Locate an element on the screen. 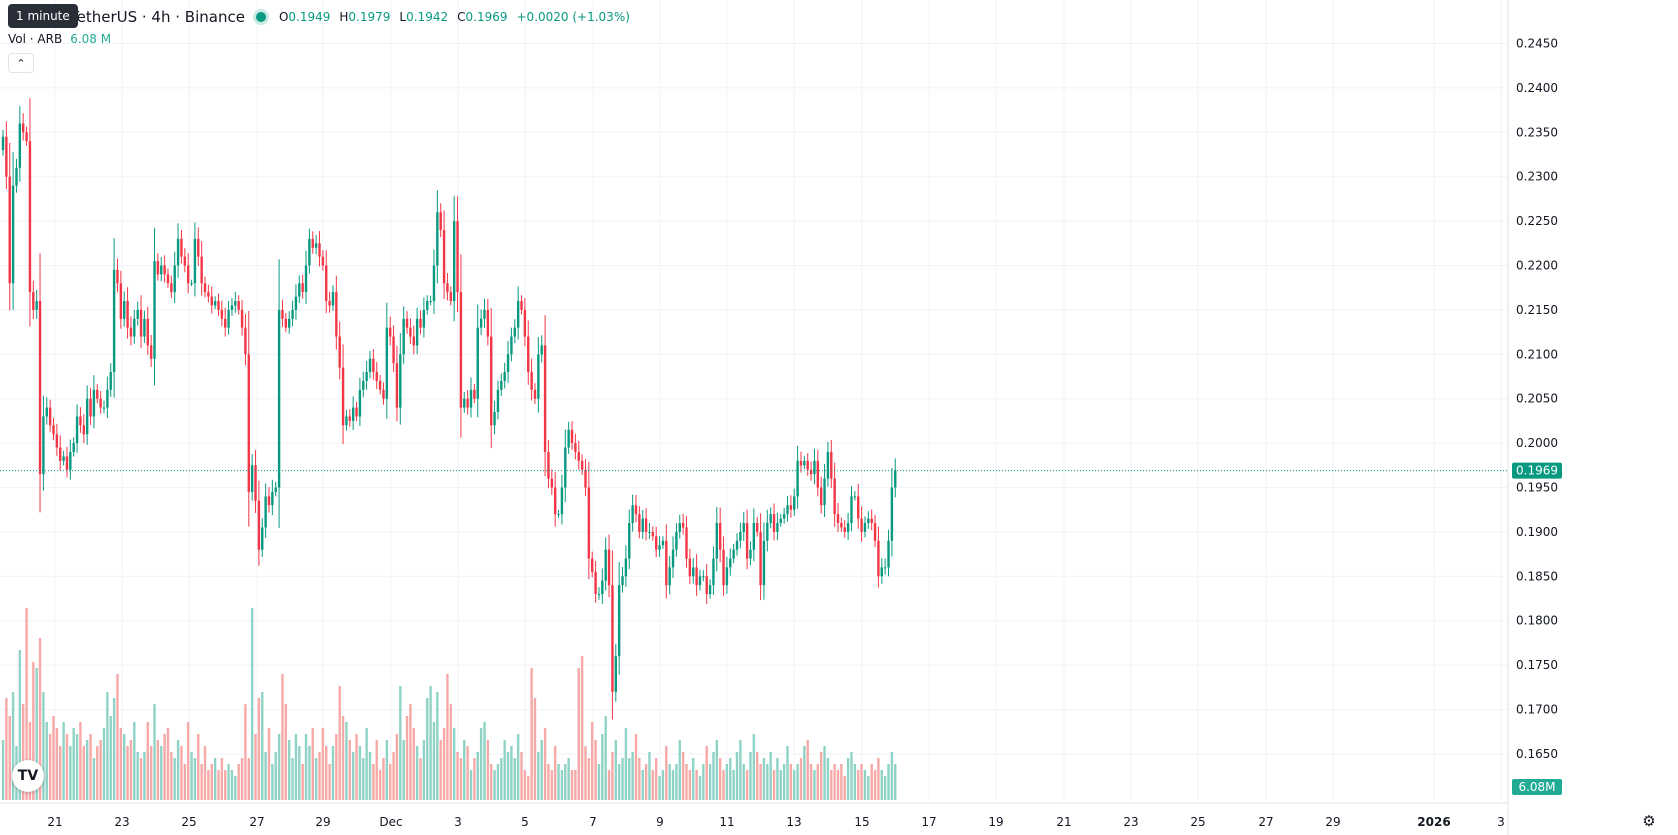 This screenshot has width=1678, height=835. volume-legend: Vol · ARB 6.08 M is located at coordinates (60, 39).